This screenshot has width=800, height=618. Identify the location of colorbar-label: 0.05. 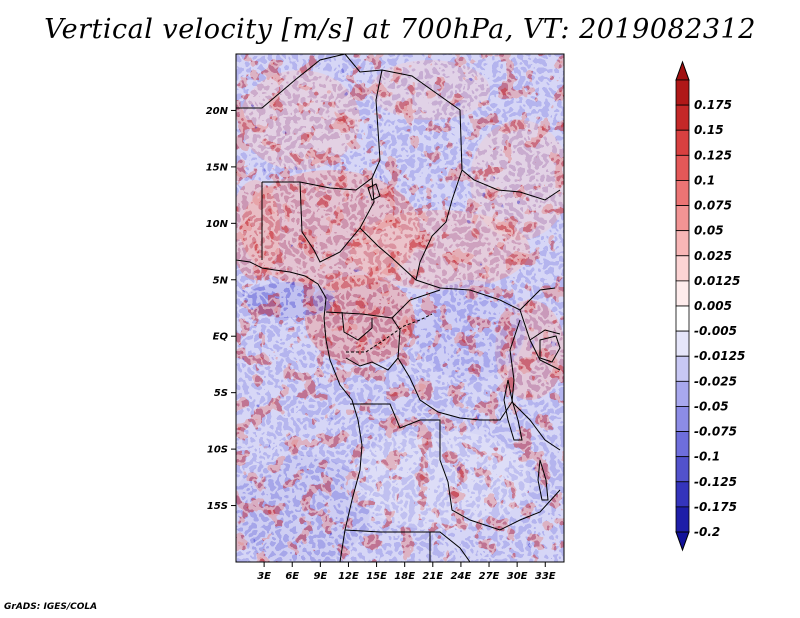
(709, 231).